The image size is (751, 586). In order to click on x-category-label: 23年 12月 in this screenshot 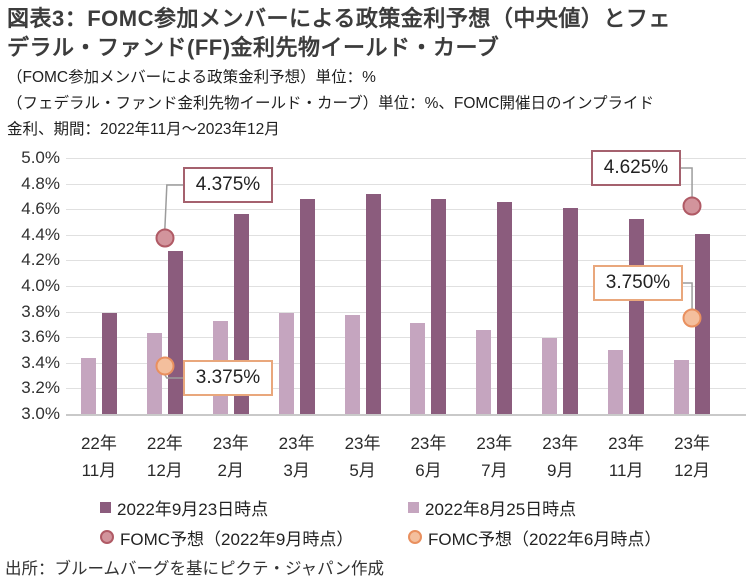, I will do `click(692, 457)`.